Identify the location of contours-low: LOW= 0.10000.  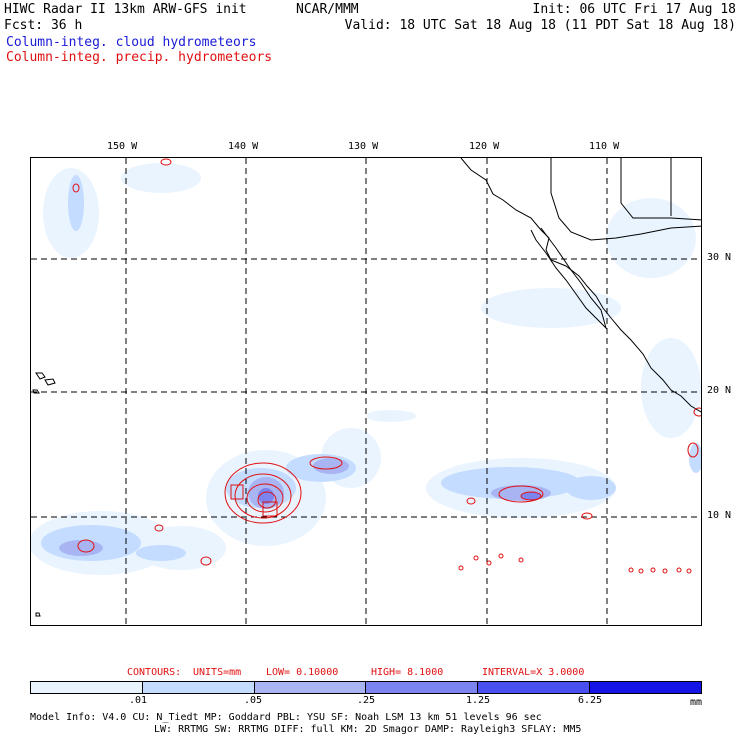
(302, 672).